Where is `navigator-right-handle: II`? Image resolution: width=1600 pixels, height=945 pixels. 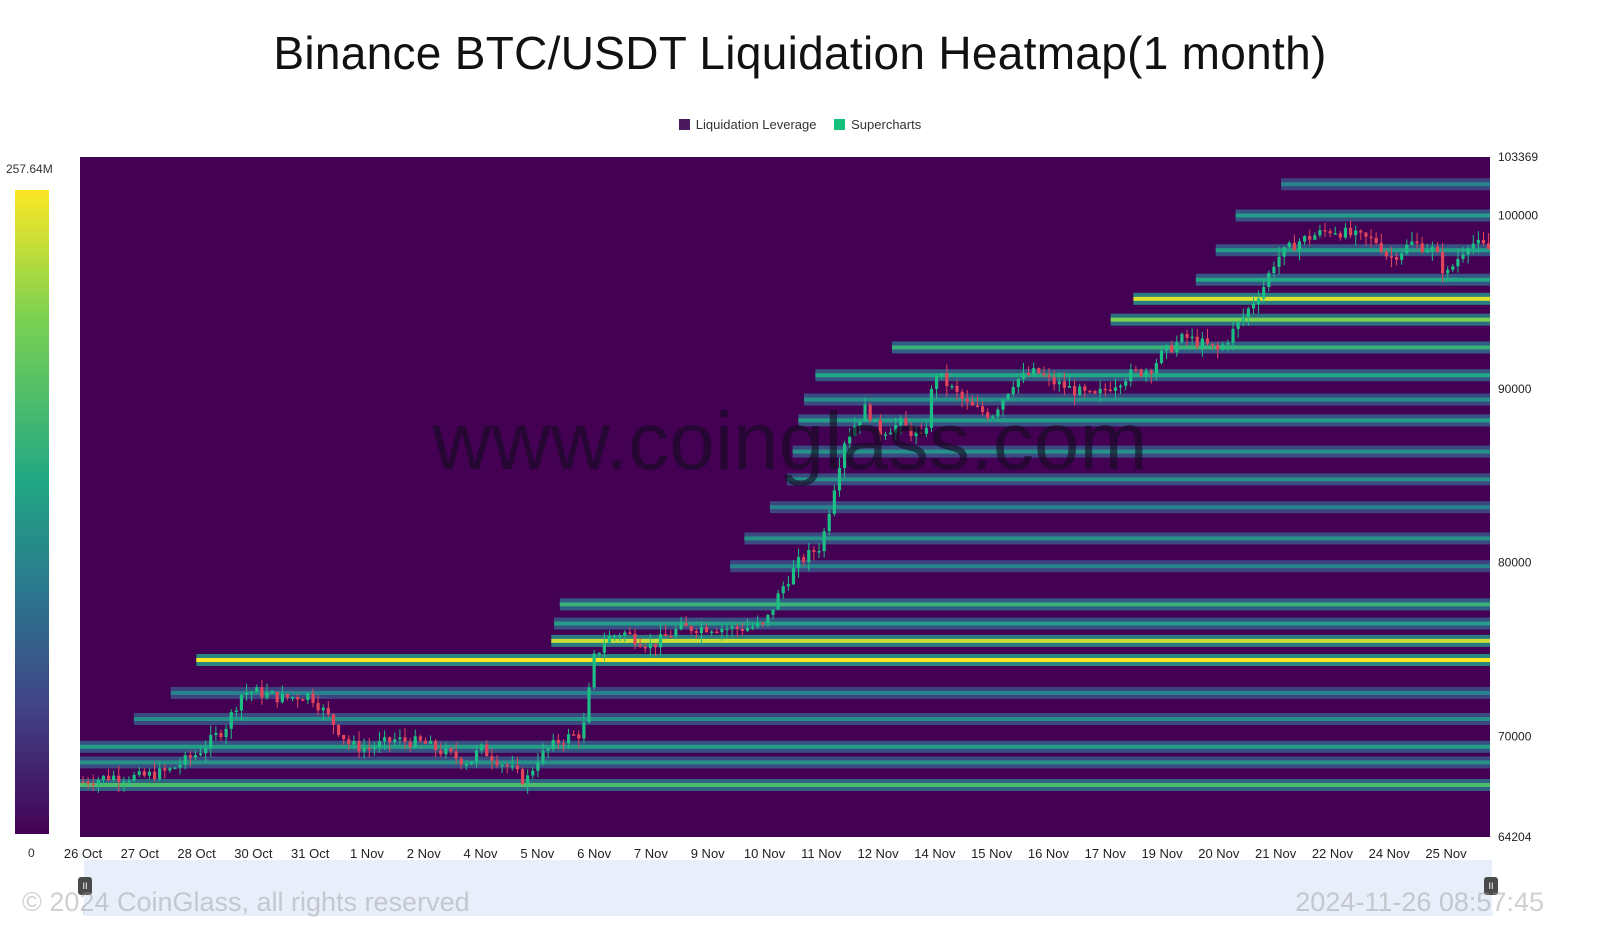
navigator-right-handle: II is located at coordinates (1491, 886).